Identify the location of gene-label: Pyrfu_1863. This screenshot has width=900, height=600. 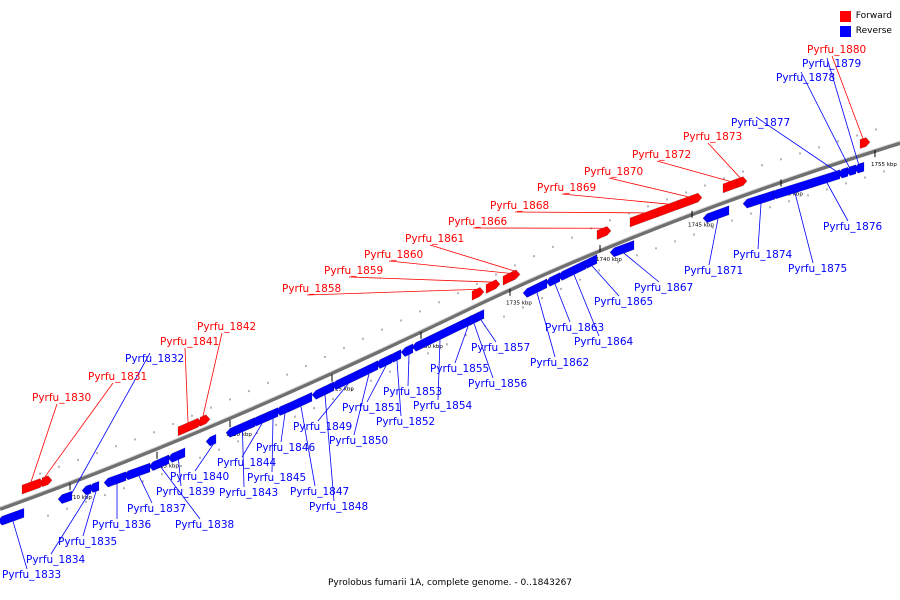
(574, 328).